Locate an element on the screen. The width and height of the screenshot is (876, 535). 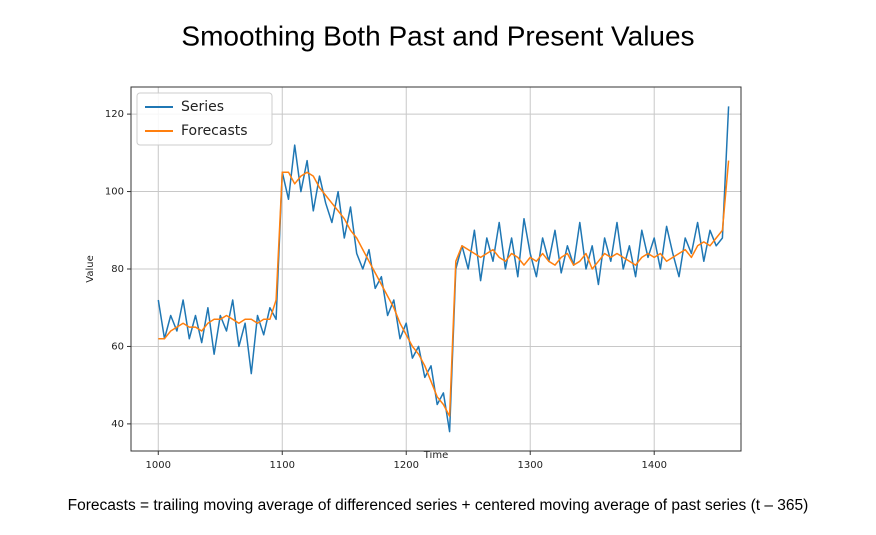
y-tick-label: 100 is located at coordinates (114, 192).